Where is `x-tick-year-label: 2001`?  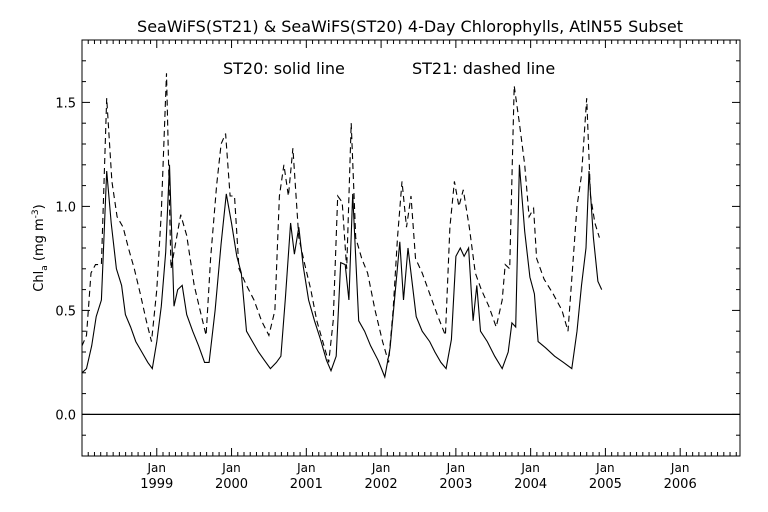
x-tick-year-label: 2001 is located at coordinates (306, 484).